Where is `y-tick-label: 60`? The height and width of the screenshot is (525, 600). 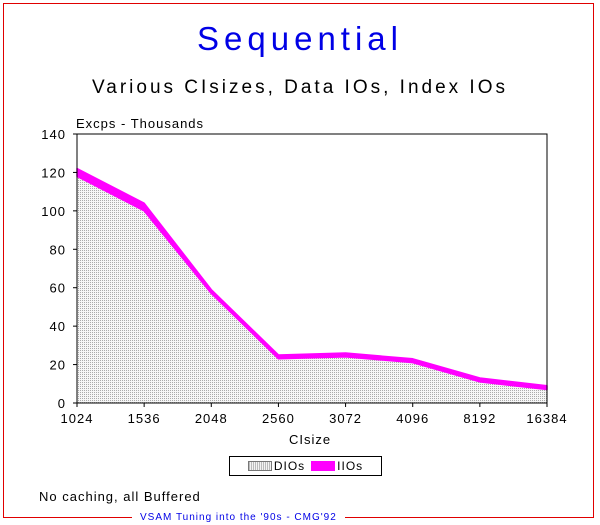 y-tick-label: 60 is located at coordinates (58, 288).